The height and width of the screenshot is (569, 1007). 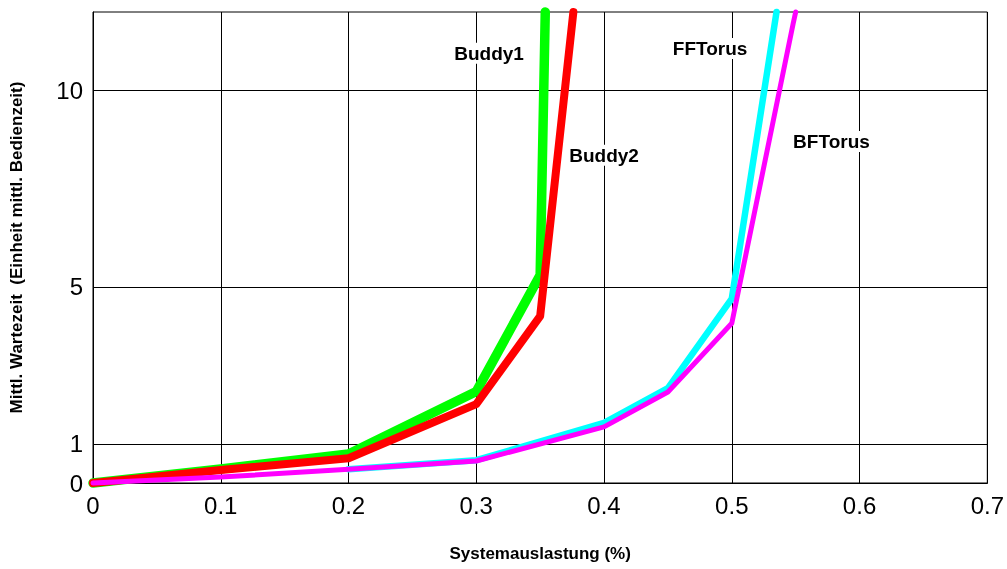 What do you see at coordinates (348, 505) in the screenshot?
I see `x-tick-label: 0.2` at bounding box center [348, 505].